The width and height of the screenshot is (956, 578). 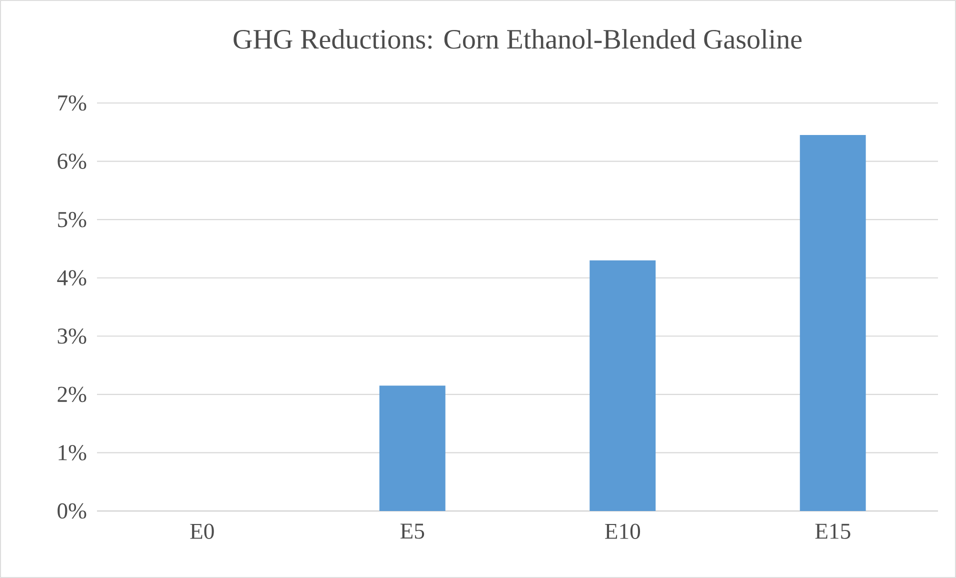 What do you see at coordinates (72, 161) in the screenshot?
I see `y-tick-label: 6%` at bounding box center [72, 161].